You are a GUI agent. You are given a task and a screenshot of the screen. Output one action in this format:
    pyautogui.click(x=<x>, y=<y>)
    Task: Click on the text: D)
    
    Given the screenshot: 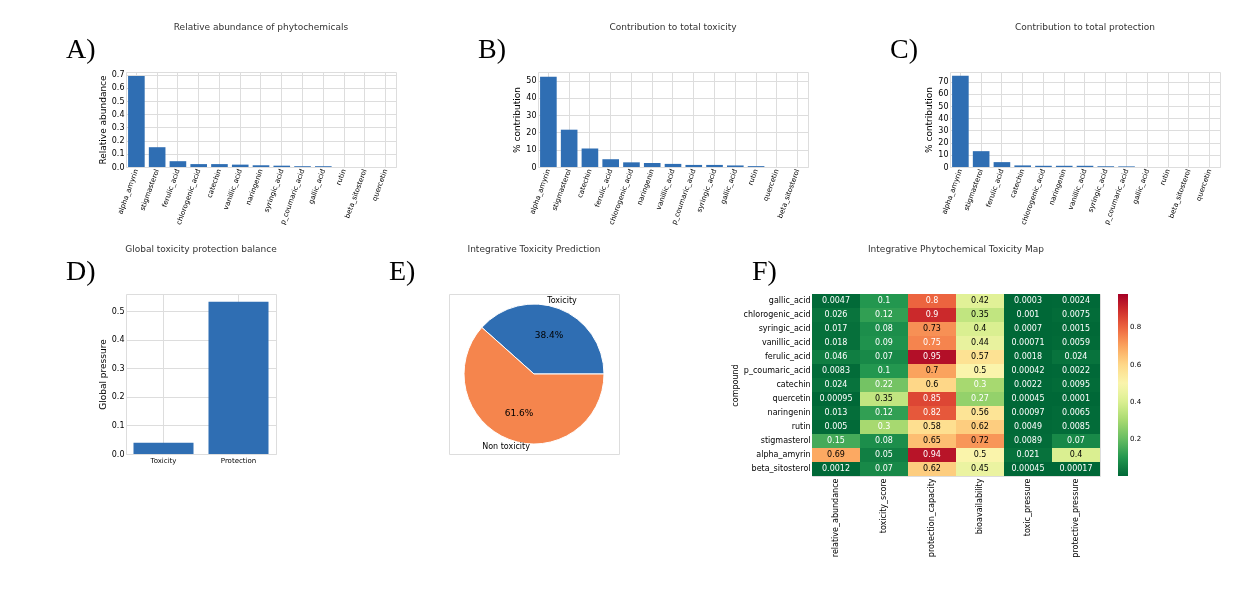 What is the action you would take?
    pyautogui.click(x=81, y=270)
    